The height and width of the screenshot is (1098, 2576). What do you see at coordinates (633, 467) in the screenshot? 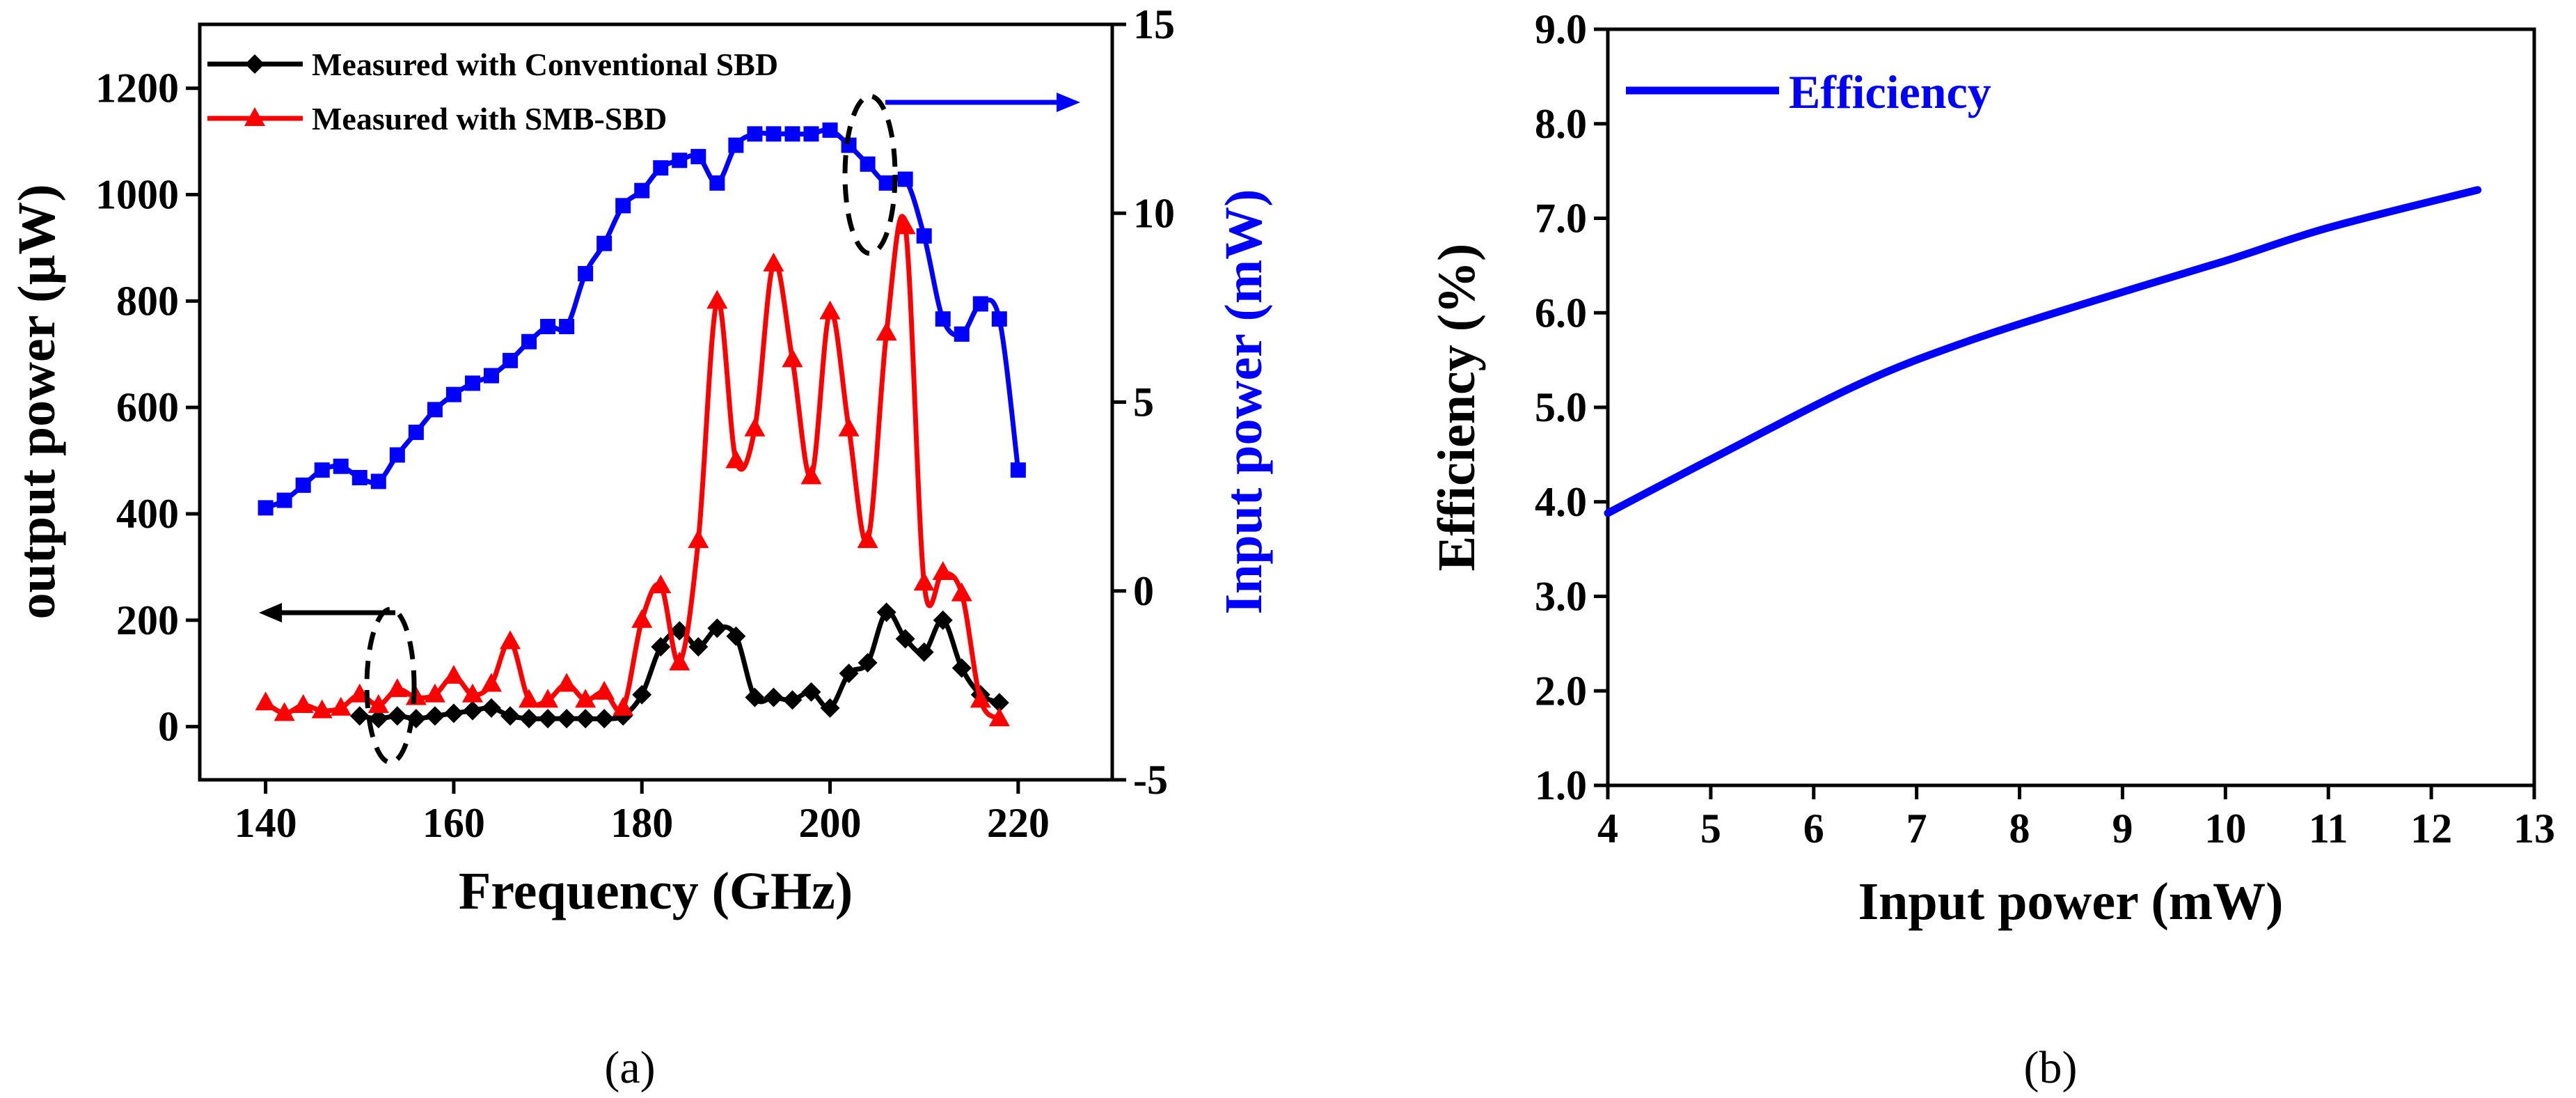
I see `series-line-measured-with-smb-sbd` at bounding box center [633, 467].